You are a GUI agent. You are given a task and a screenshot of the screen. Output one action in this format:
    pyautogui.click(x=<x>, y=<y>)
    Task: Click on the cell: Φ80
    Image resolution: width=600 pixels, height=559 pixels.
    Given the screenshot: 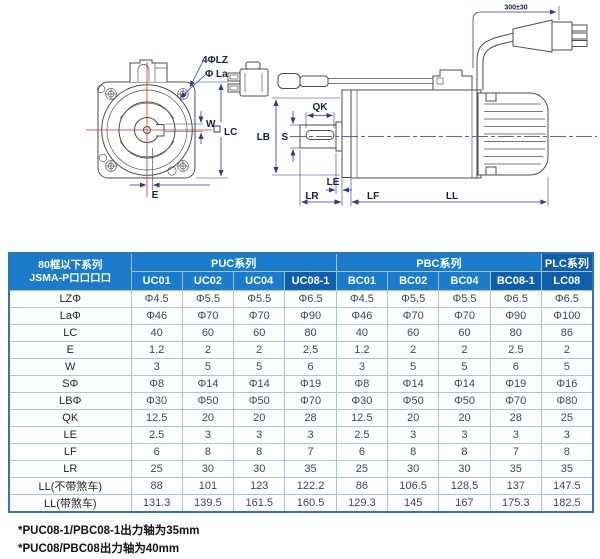 What is the action you would take?
    pyautogui.click(x=567, y=401)
    